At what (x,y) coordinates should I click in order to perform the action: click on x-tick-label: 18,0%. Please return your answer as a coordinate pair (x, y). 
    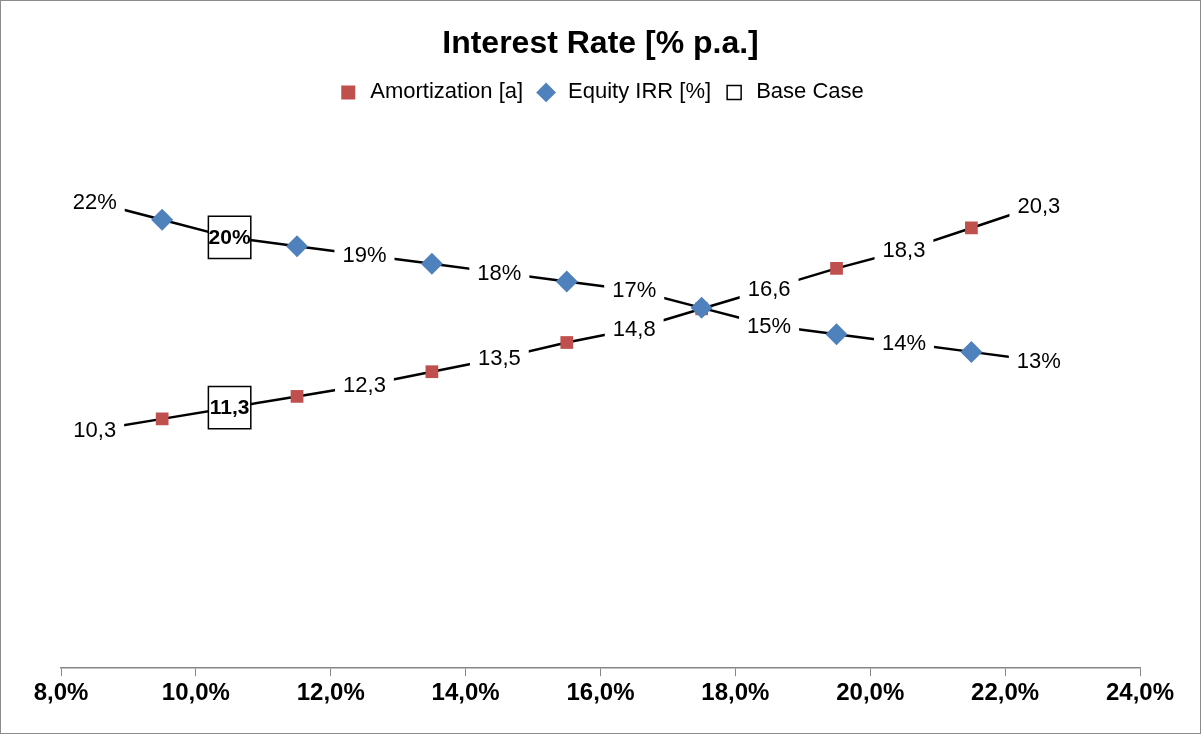
    Looking at the image, I should click on (735, 692).